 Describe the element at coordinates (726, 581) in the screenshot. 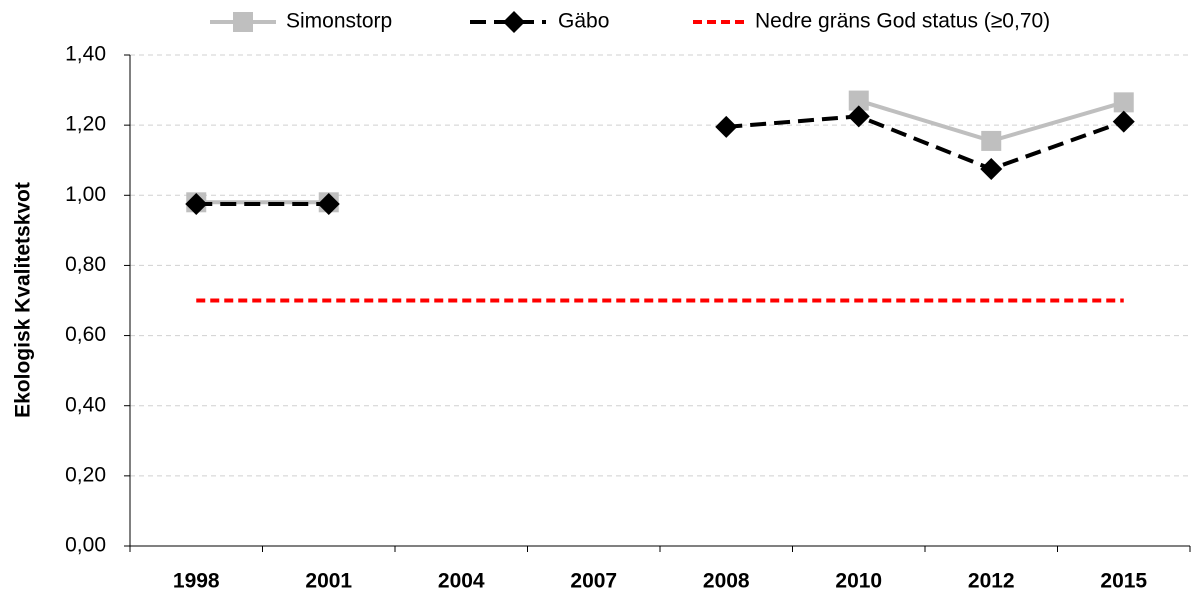

I see `x-tick-label: 2008` at that location.